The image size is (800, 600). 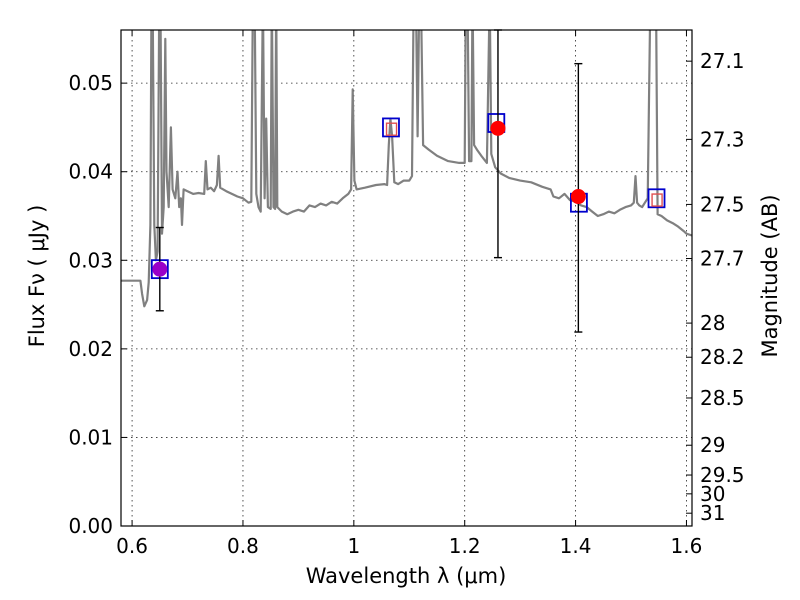 I want to click on y-tick-label: 0.01, so click(x=90, y=437).